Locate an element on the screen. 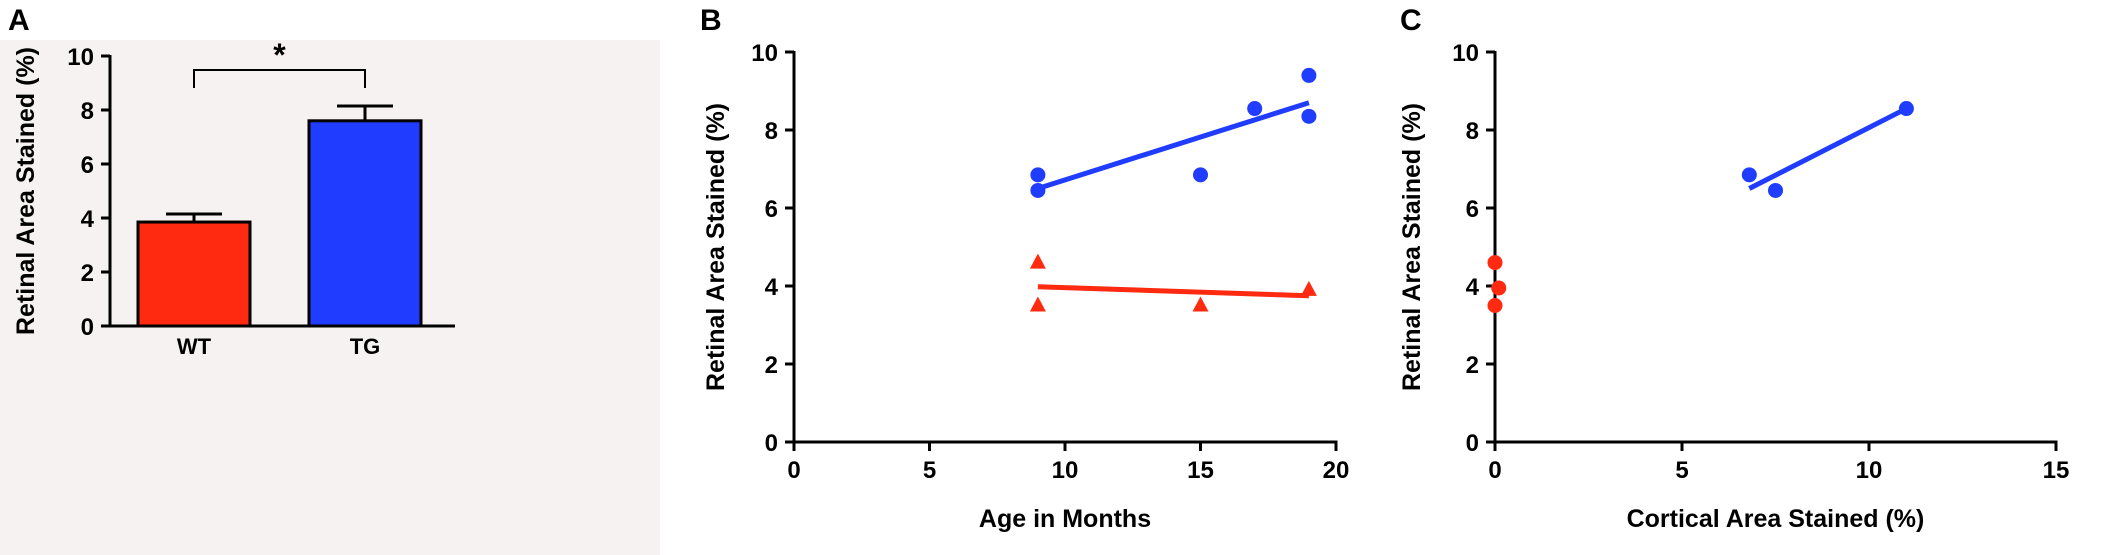  panel-c-y-axis-label: Retinal Area Stained (%) is located at coordinates (1412, 247).